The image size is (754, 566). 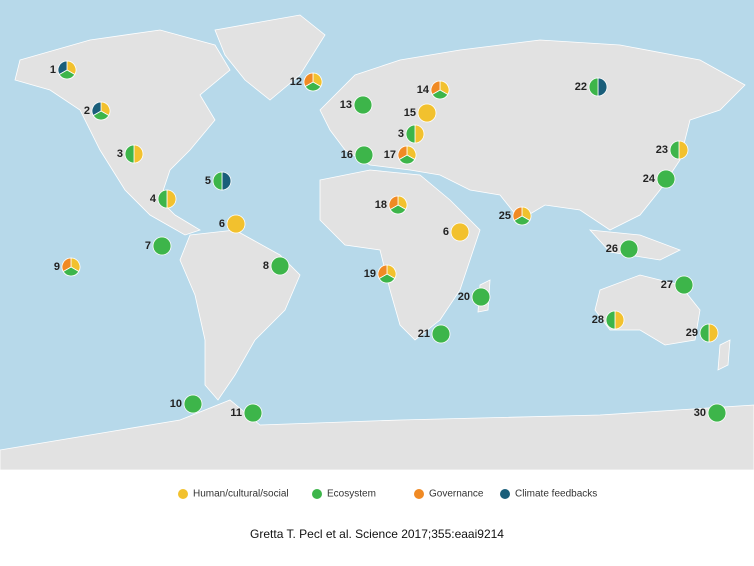 I want to click on africa, so click(x=400, y=255).